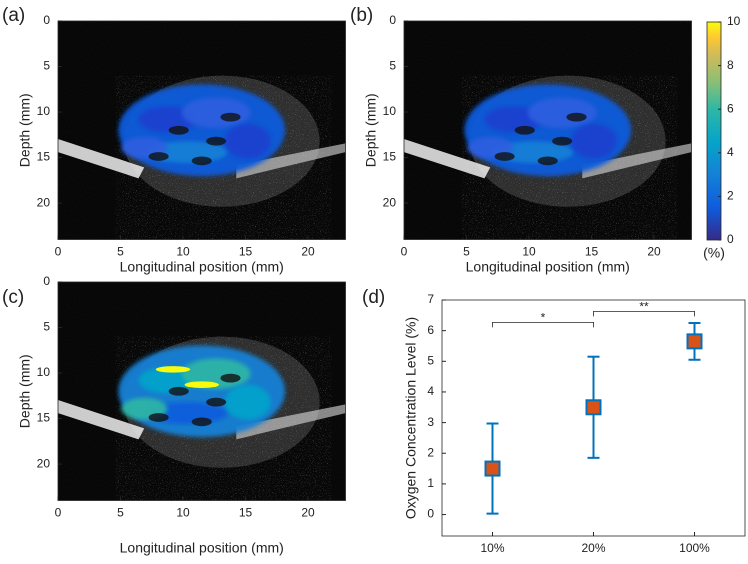 The image size is (748, 564). What do you see at coordinates (714, 253) in the screenshot?
I see `colorbar-label: (%)` at bounding box center [714, 253].